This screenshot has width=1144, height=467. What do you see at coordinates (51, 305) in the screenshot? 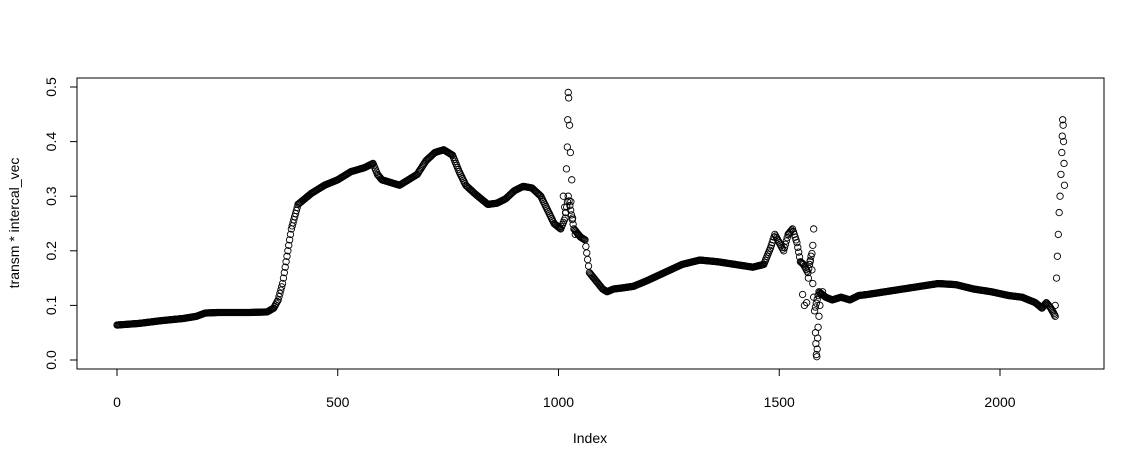
I see `y-tick-label: 0.1` at bounding box center [51, 305].